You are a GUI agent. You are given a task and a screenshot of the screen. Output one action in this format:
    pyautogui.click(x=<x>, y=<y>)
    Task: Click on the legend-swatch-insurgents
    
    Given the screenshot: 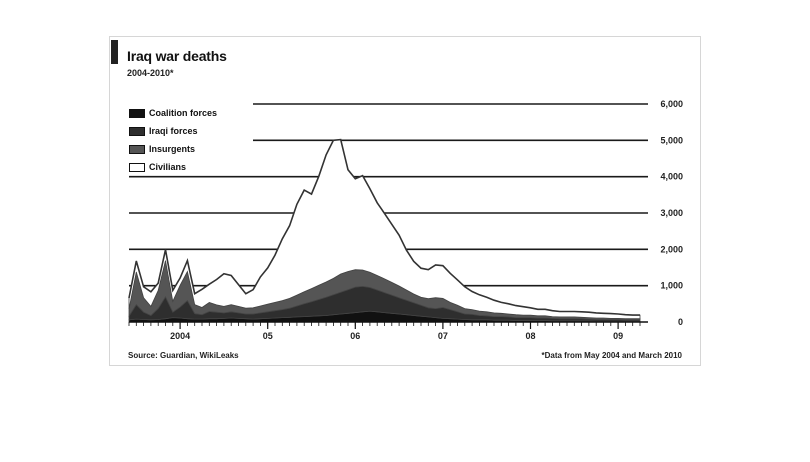 What is the action you would take?
    pyautogui.click(x=137, y=149)
    